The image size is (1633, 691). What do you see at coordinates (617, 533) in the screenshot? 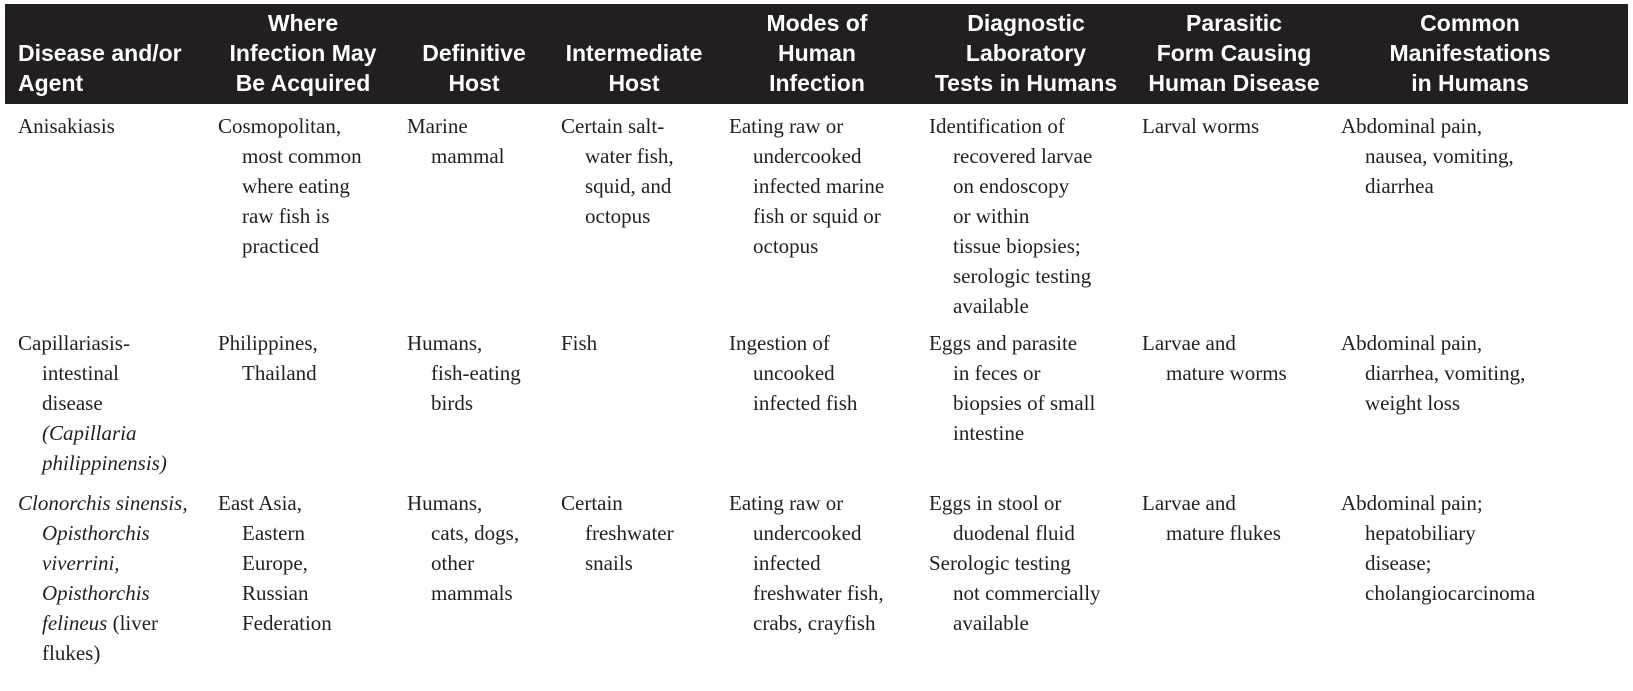
I see `row-liver-flukes-intermediate-host: Certain freshwater snails` at bounding box center [617, 533].